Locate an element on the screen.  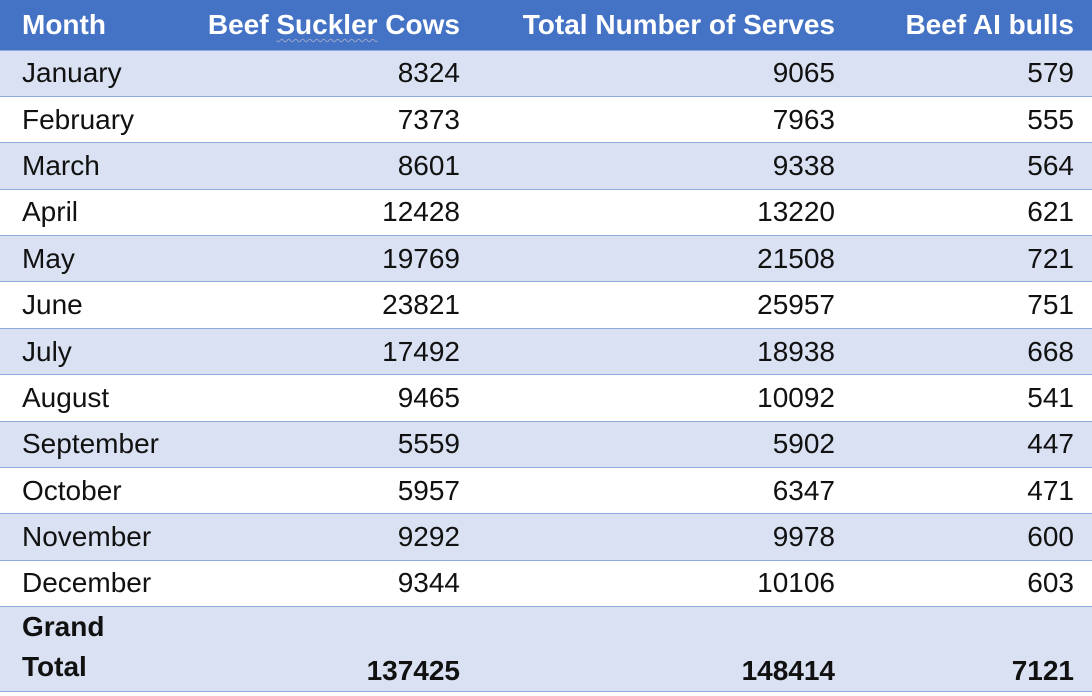
total-serves-cell: 9978 is located at coordinates (803, 537).